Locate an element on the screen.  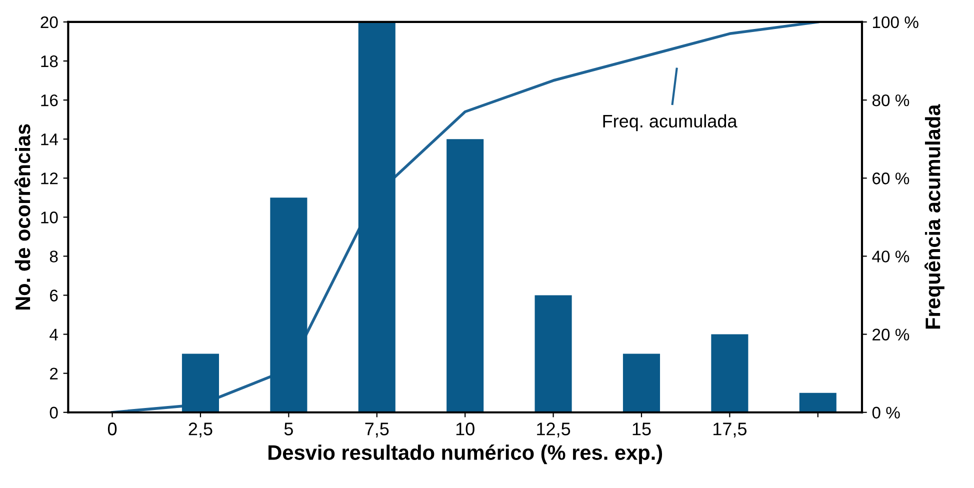
y-tick-label: 20 is located at coordinates (49, 22).